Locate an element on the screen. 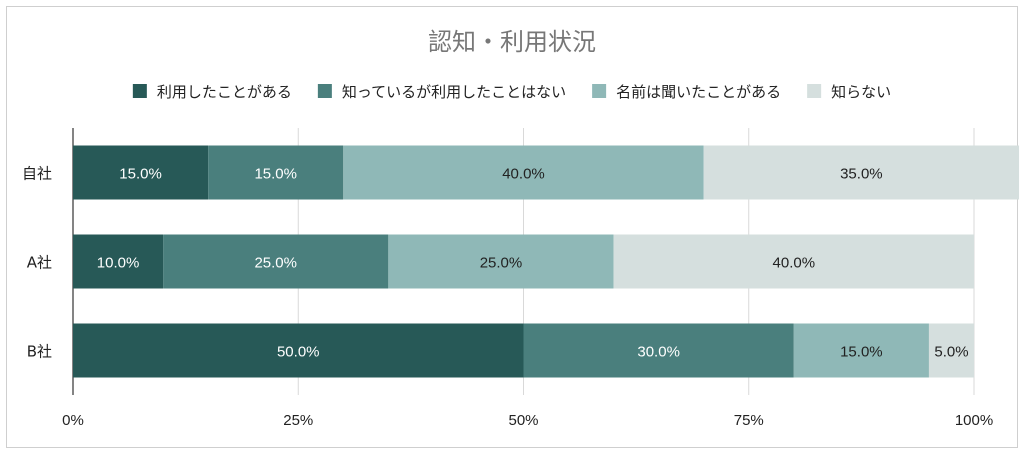 The width and height of the screenshot is (1024, 456). x-tick-label: 0% is located at coordinates (73, 420).